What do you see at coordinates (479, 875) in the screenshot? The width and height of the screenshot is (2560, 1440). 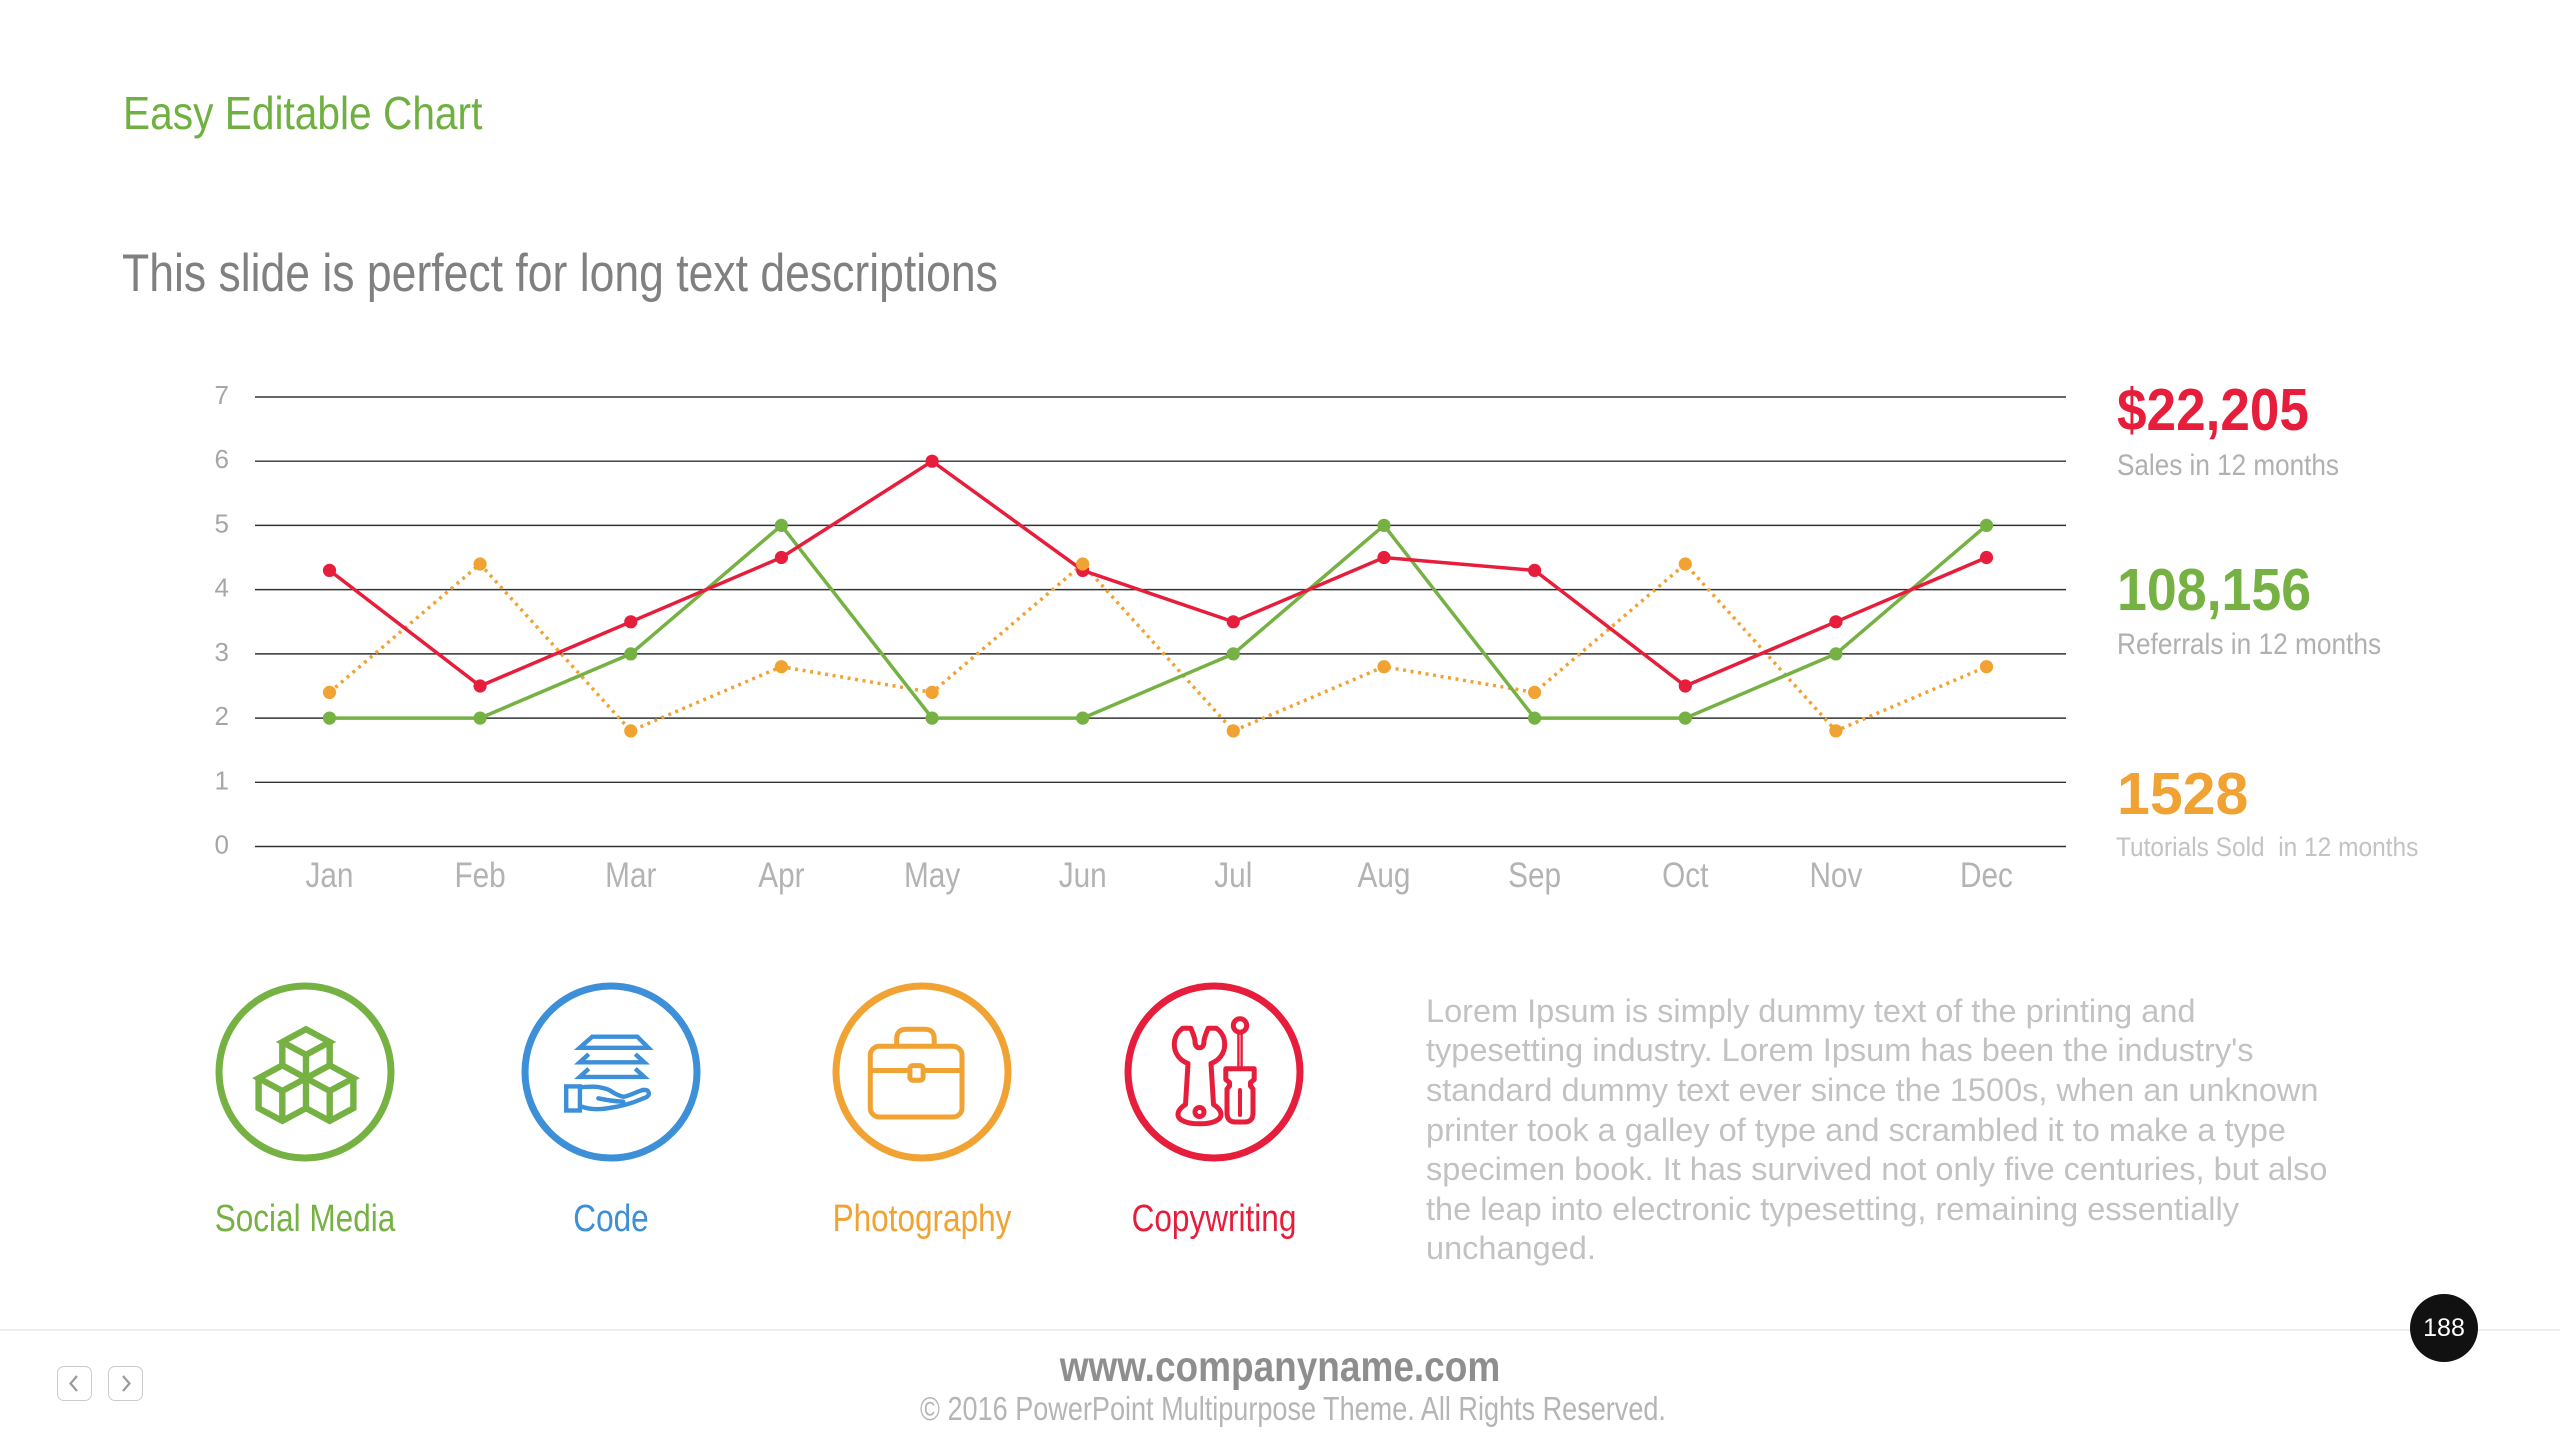 I see `svg-text: Feb` at bounding box center [479, 875].